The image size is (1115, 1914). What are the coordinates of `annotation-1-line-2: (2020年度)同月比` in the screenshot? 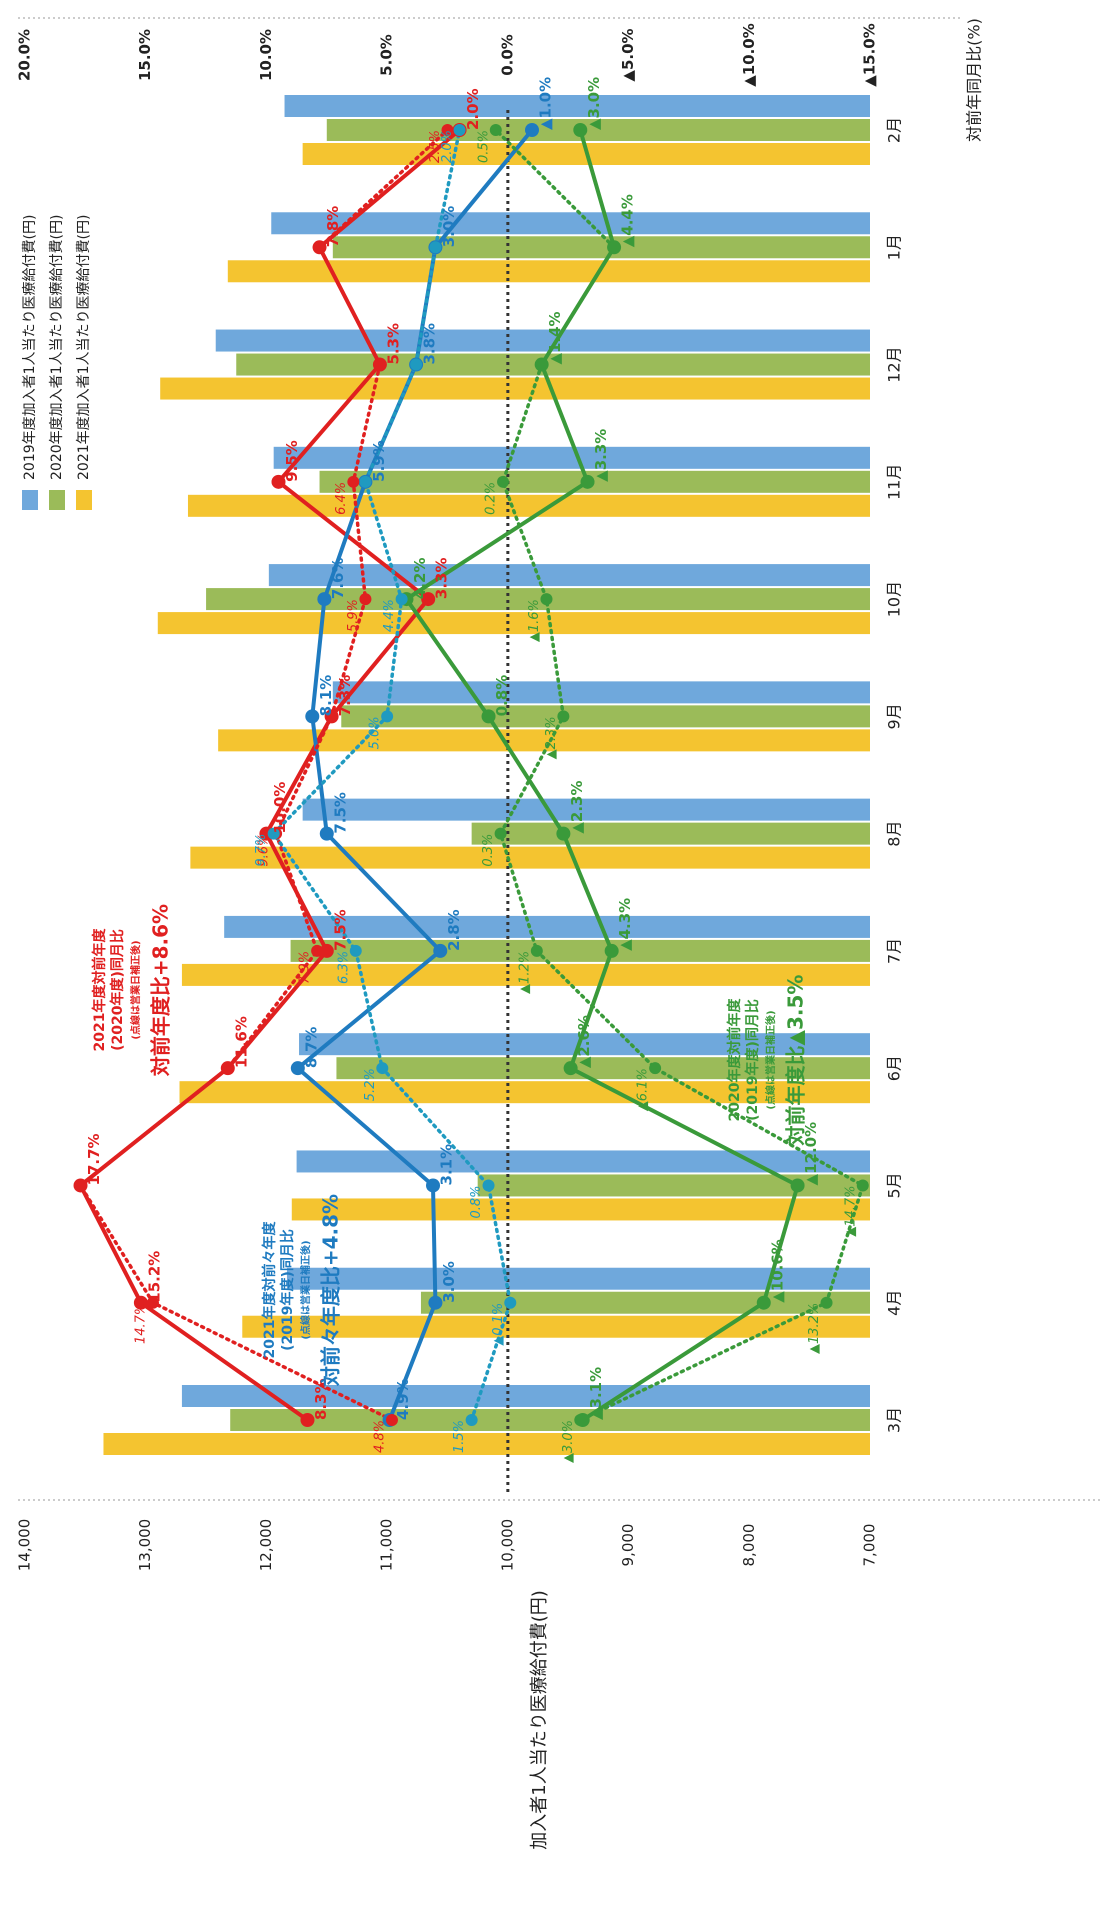 It's located at (117, 990).